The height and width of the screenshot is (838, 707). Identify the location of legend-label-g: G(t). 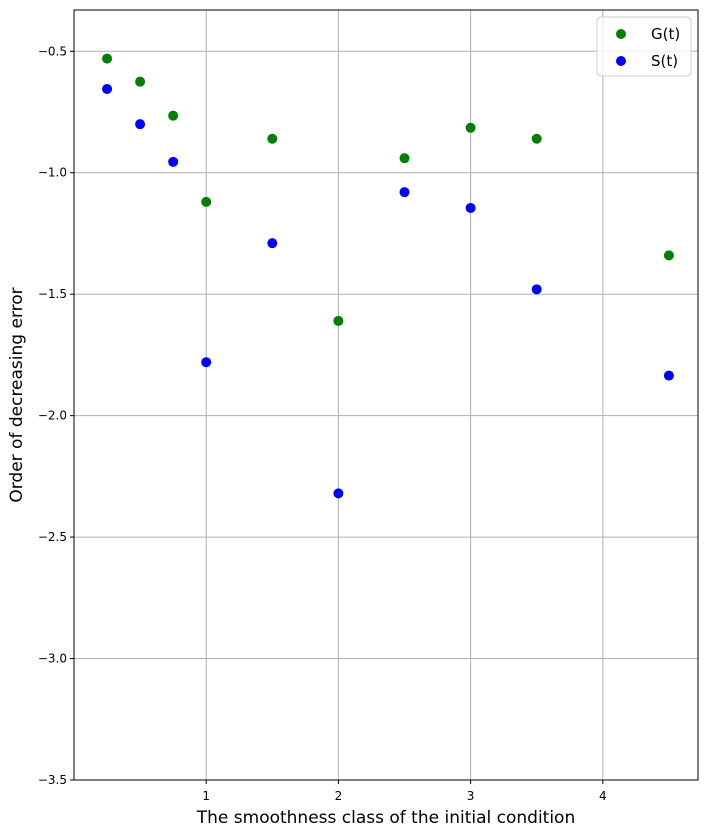
(665, 34).